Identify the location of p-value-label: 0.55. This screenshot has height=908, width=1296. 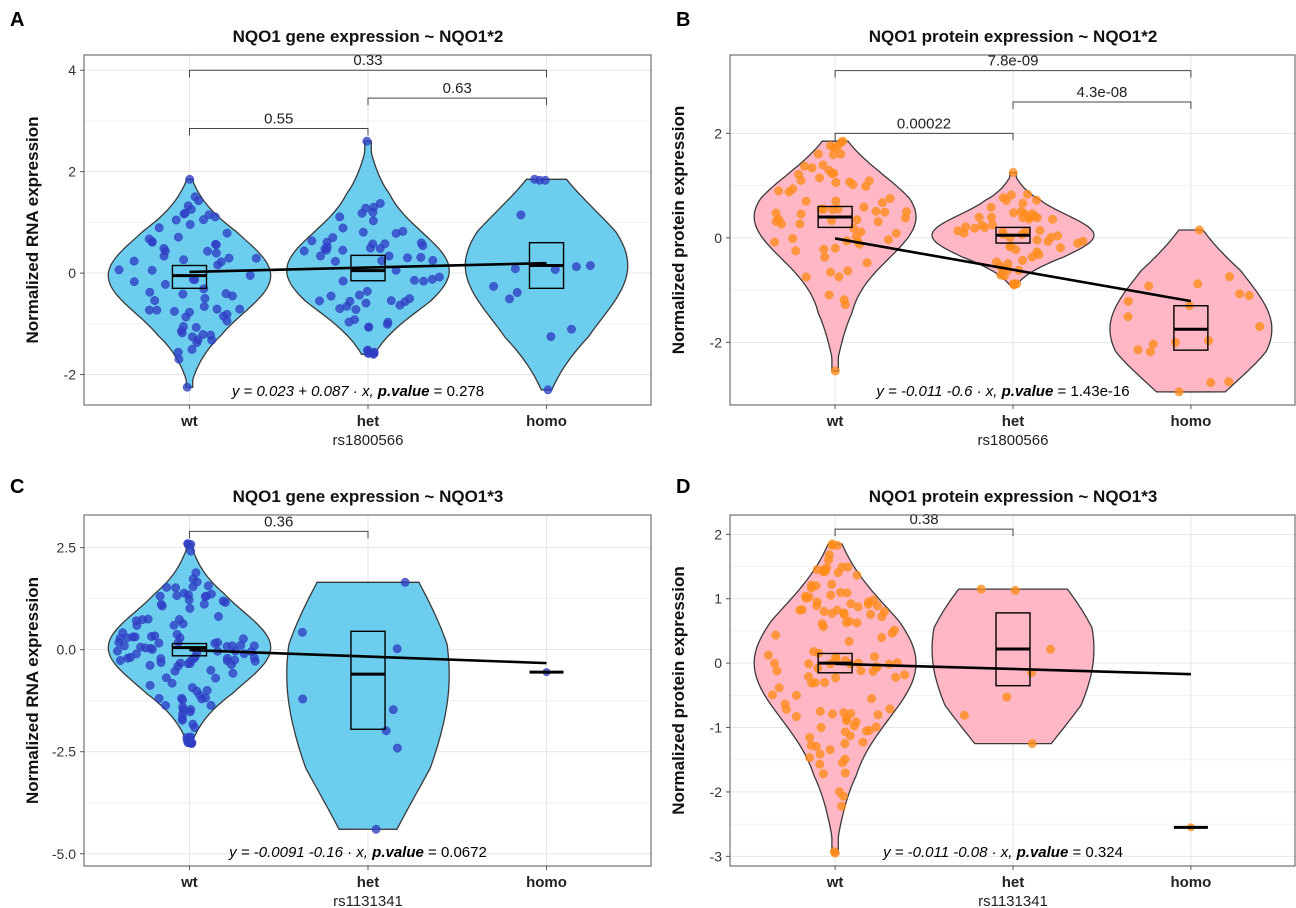
(278, 119).